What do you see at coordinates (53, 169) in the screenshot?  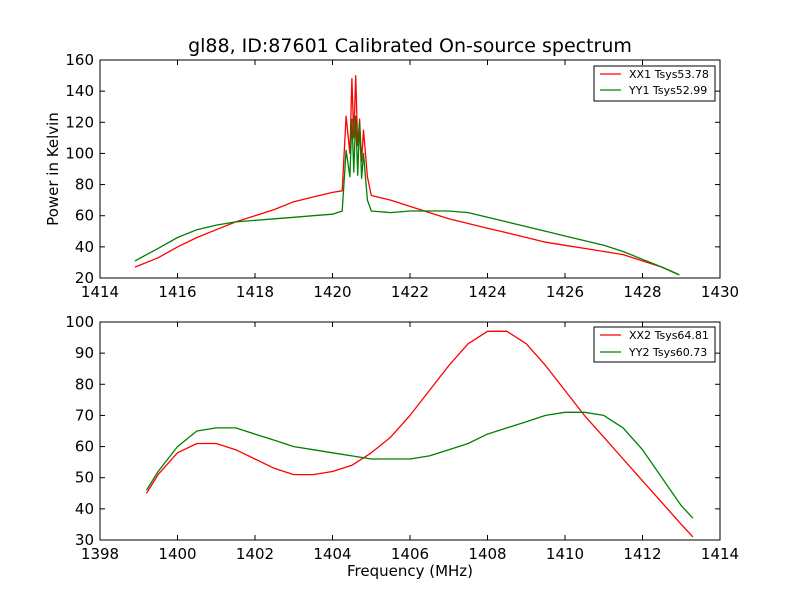 I see `top-y-axis-label: Power in Kelvin` at bounding box center [53, 169].